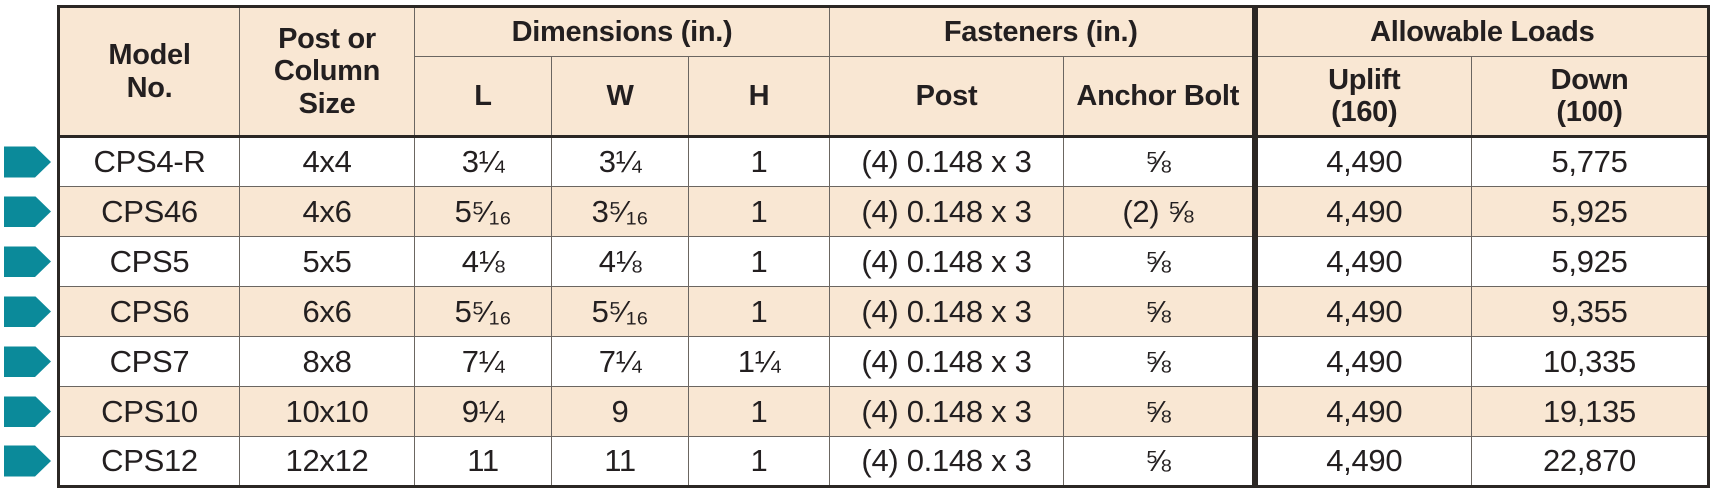  I want to click on dimension-l-cell: 4⅛, so click(483, 261).